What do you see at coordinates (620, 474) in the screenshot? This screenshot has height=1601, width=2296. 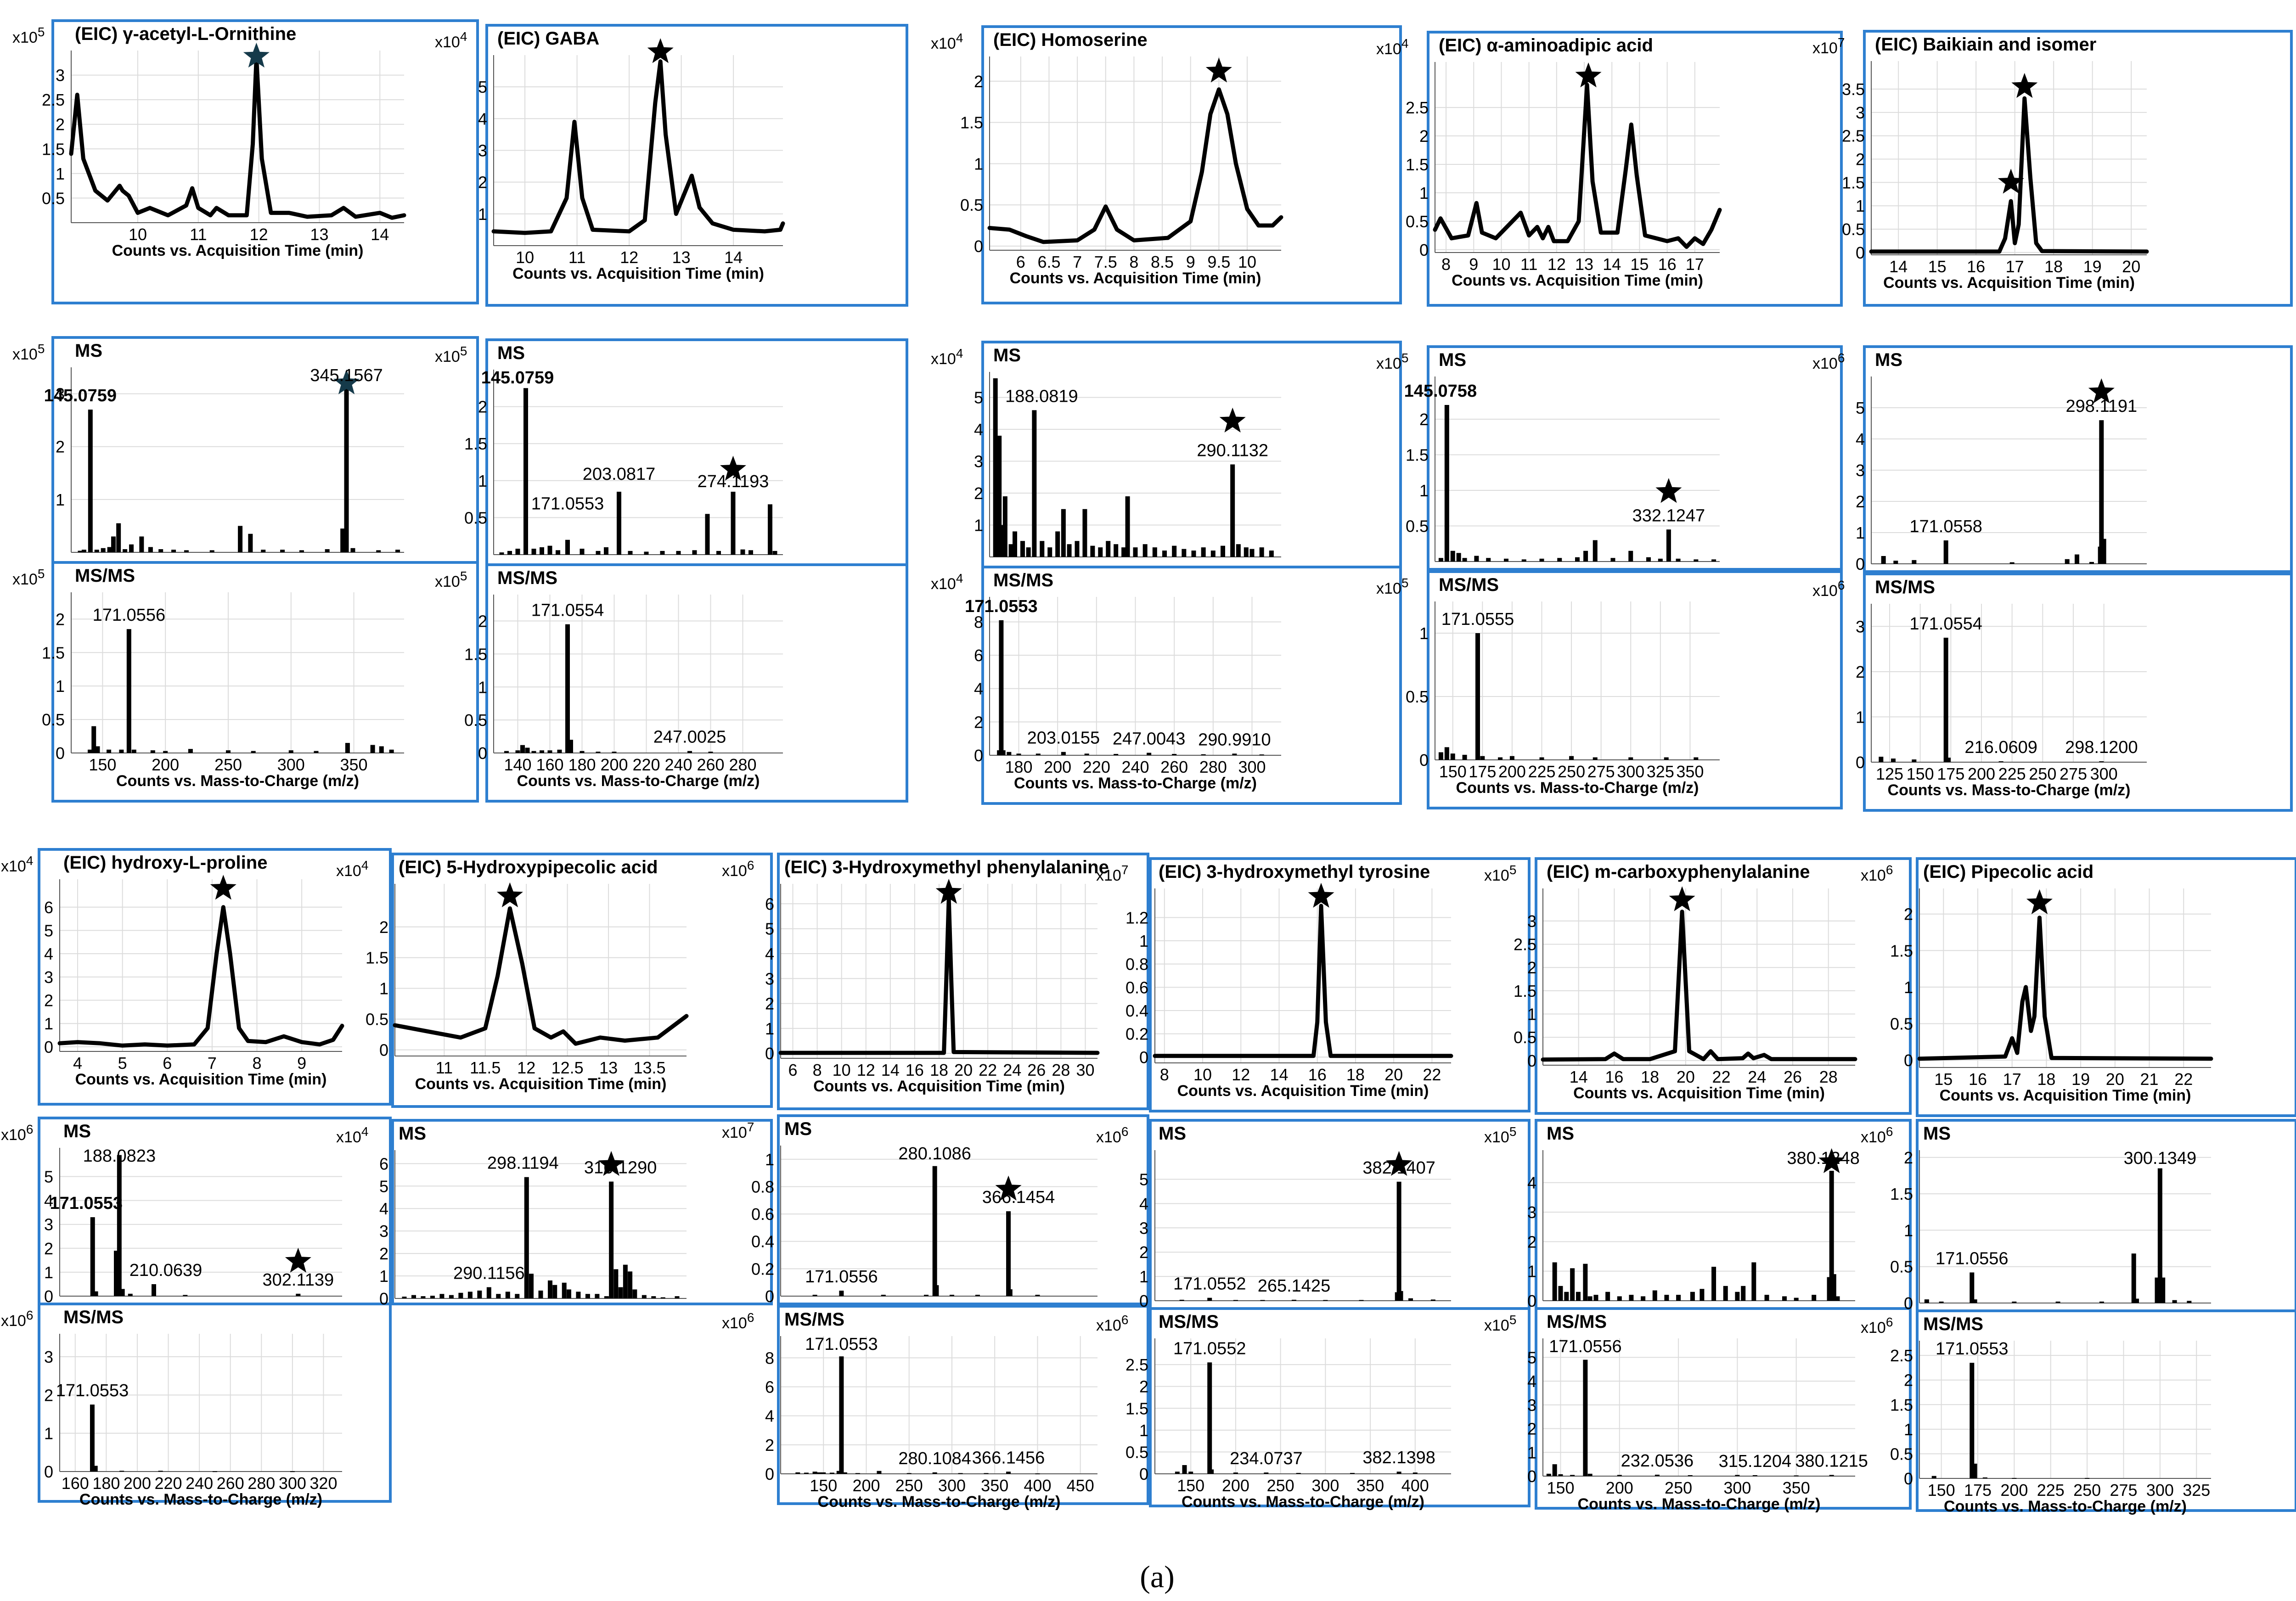 I see `peak-mz-label: 203.0817` at bounding box center [620, 474].